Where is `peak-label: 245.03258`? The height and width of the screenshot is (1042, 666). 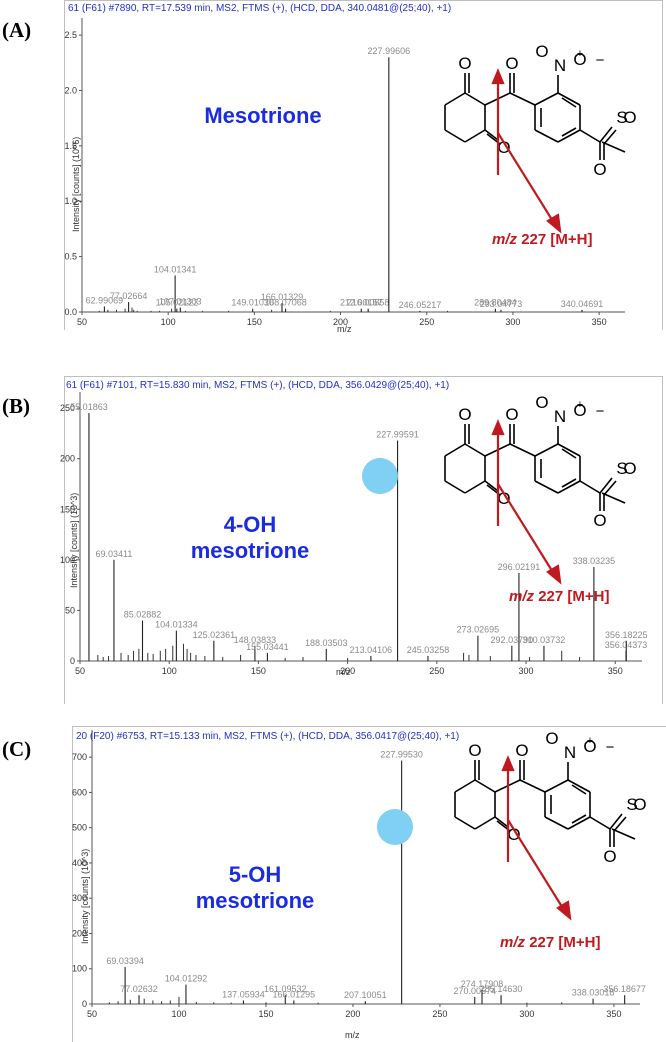 peak-label: 245.03258 is located at coordinates (428, 650).